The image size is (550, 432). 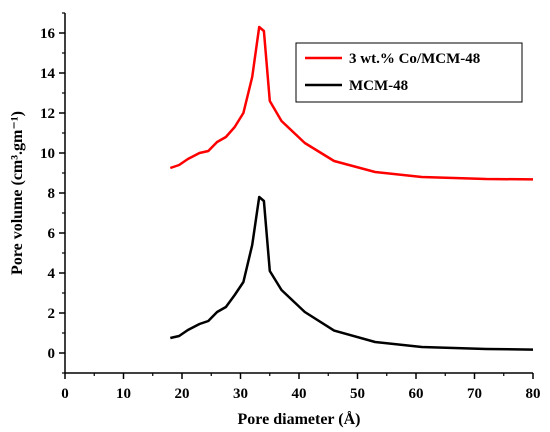 What do you see at coordinates (299, 394) in the screenshot?
I see `x-tick-label: 40` at bounding box center [299, 394].